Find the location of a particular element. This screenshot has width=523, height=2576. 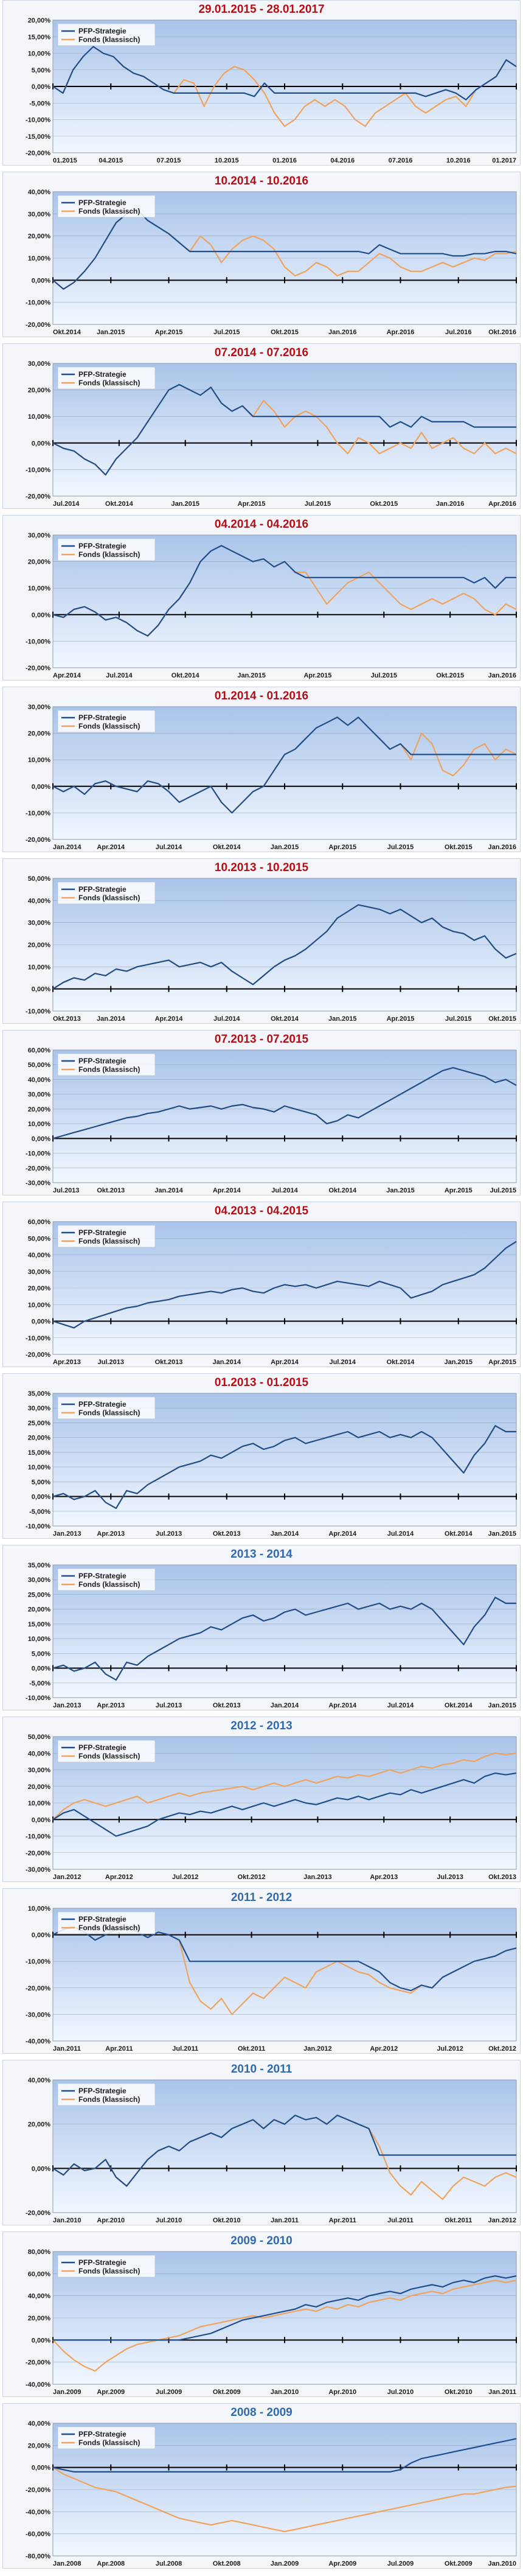

x-tick-label: Jan.2011 is located at coordinates (67, 2049).